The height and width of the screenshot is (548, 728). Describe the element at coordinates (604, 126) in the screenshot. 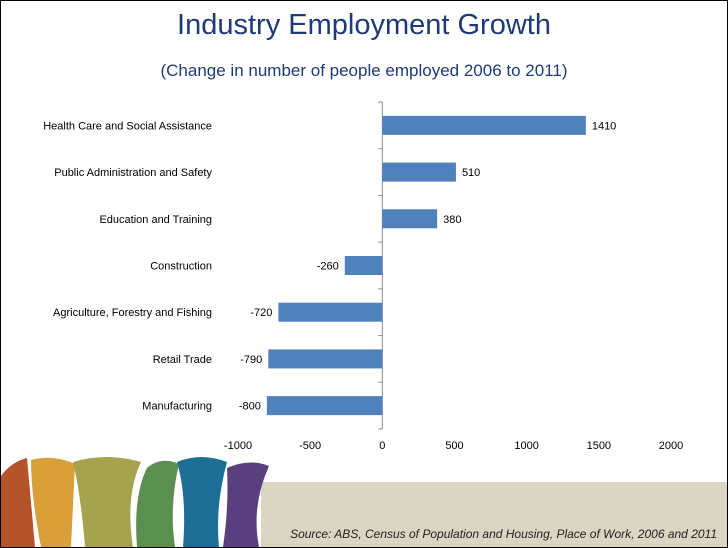

I see `data-label-0: 1410` at that location.